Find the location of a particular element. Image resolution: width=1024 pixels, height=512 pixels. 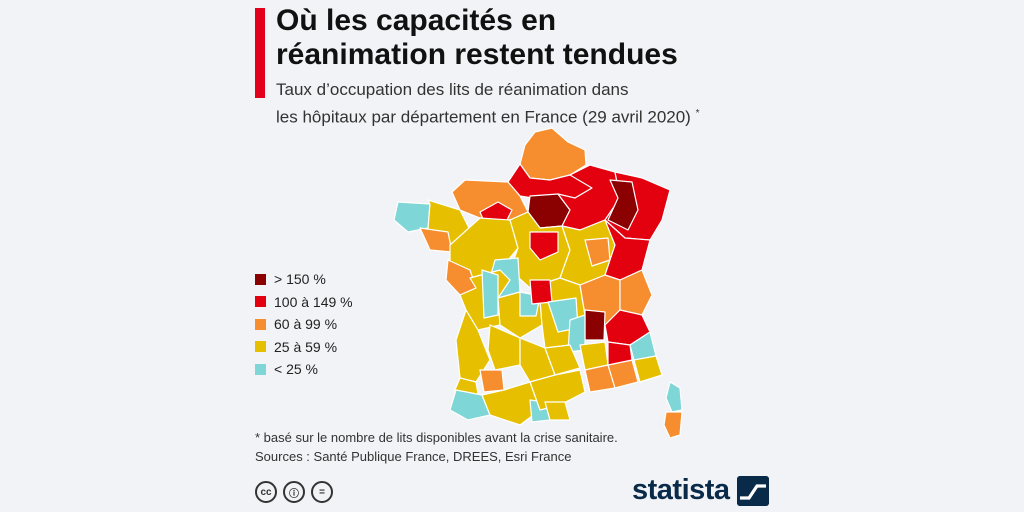

cc-icon: cc is located at coordinates (266, 492).